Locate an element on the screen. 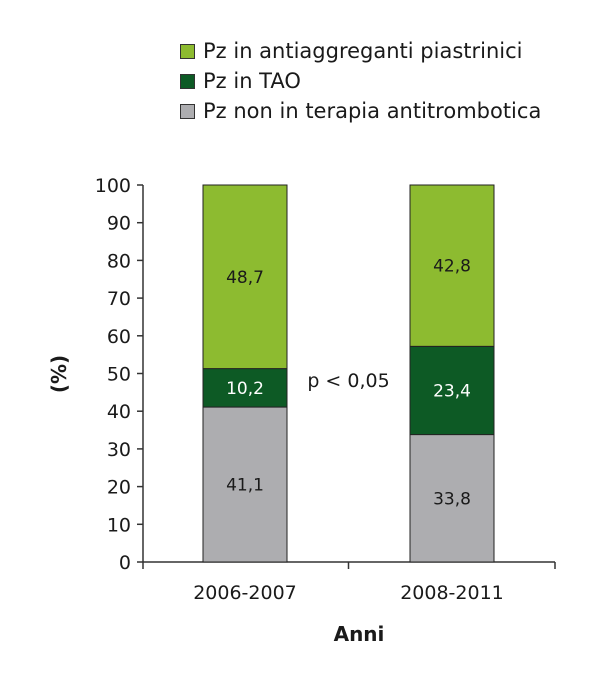 The image size is (600, 685). legend-label: Pz in antiaggreganti piastrinici is located at coordinates (363, 51).